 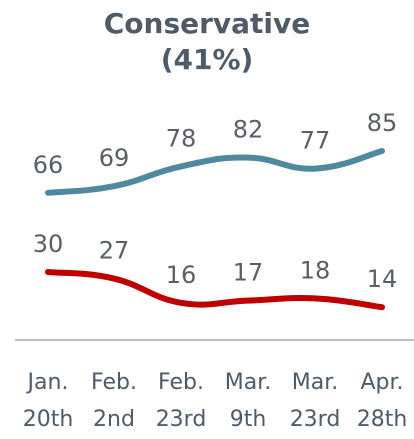 I want to click on series-1-data-label: 78, so click(x=181, y=138).